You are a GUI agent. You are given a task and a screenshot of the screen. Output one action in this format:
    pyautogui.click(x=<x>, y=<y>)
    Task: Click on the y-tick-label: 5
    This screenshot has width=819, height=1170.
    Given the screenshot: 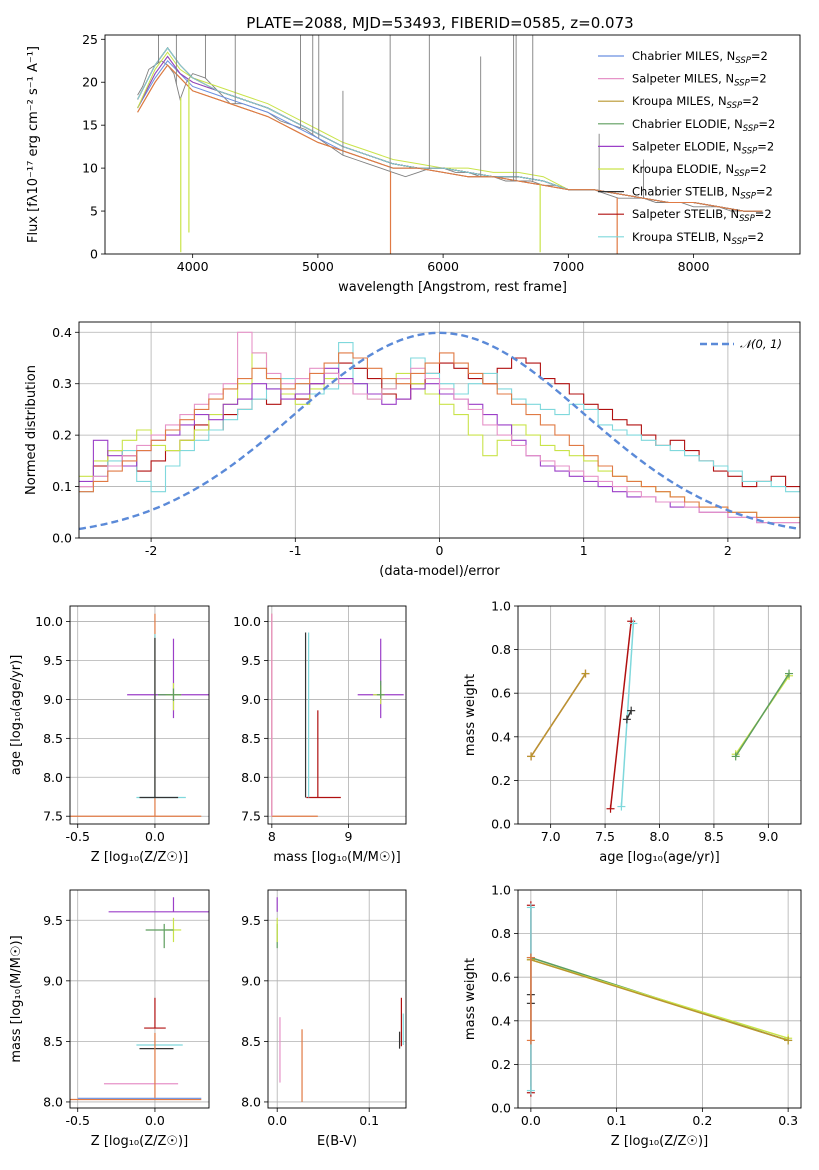 What is the action you would take?
    pyautogui.click(x=94, y=211)
    